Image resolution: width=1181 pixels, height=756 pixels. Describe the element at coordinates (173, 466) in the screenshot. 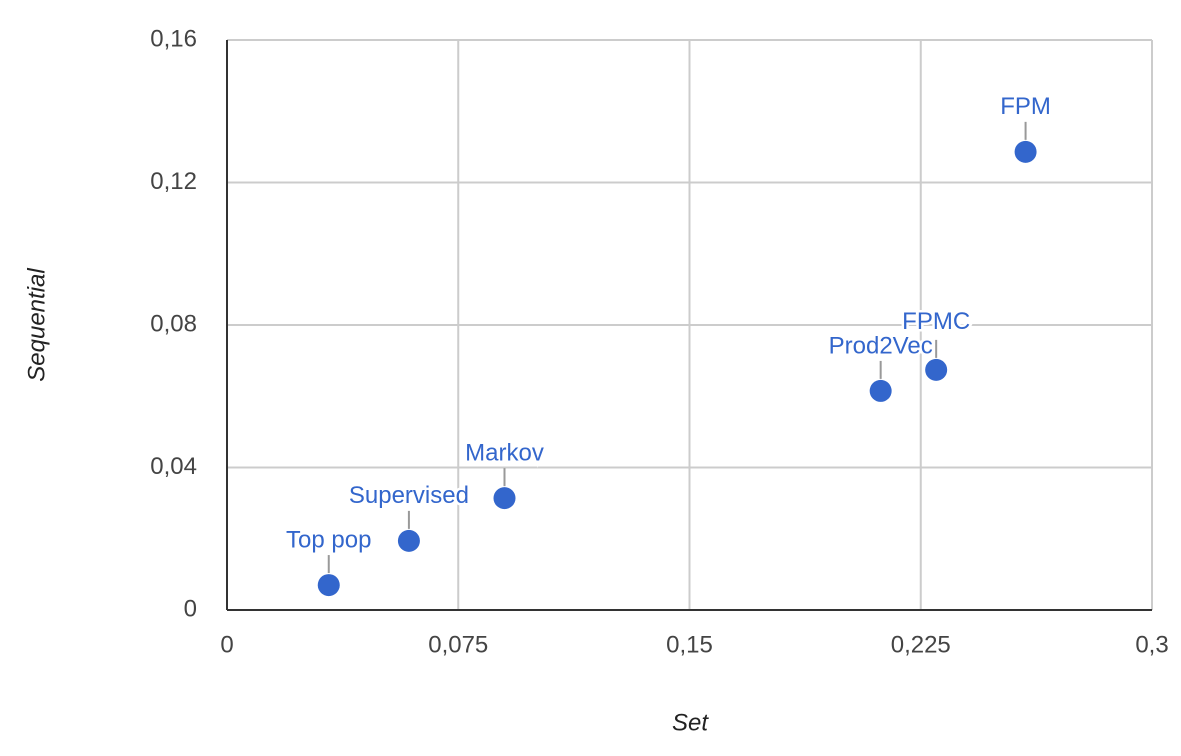

I see `y-tick-label: 0,04` at that location.